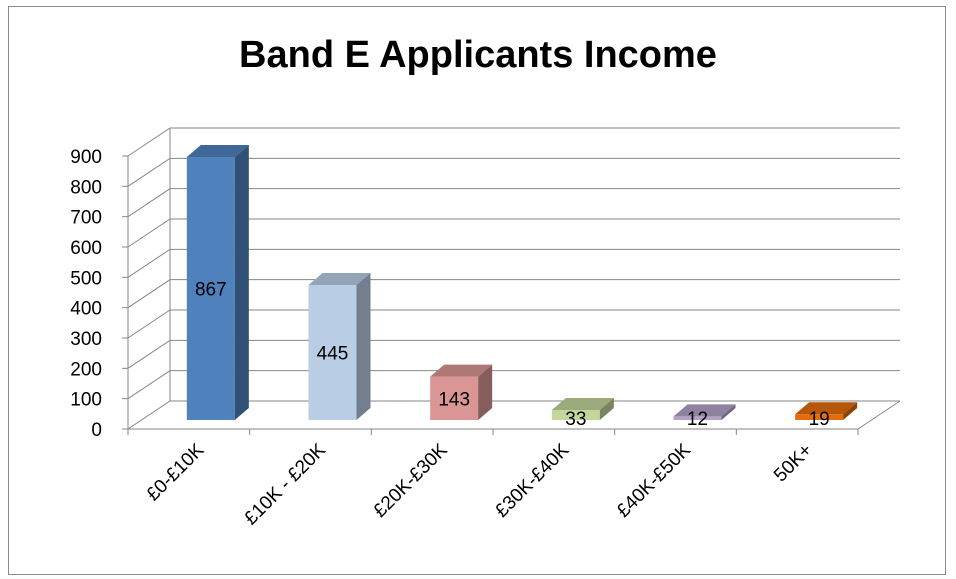 This screenshot has height=579, width=956. I want to click on bar-4: 33, so click(582, 413).